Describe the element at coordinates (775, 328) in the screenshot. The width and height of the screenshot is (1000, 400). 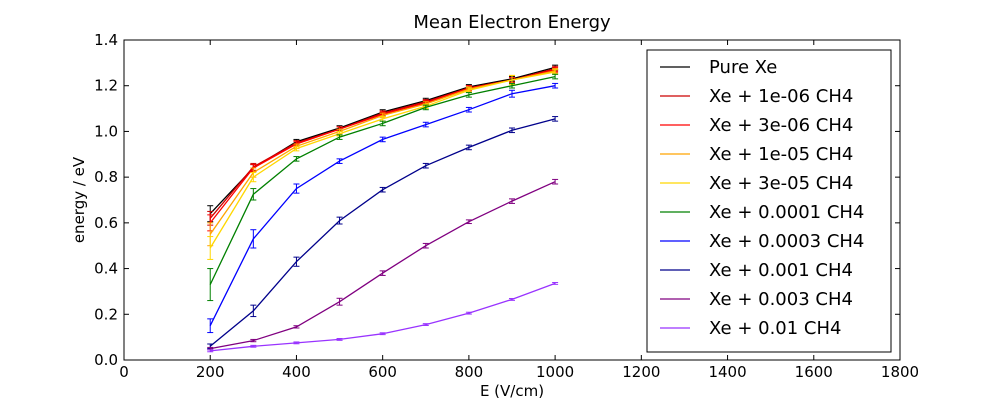
I see `legend-label: Xe + 0.01 CH4` at that location.